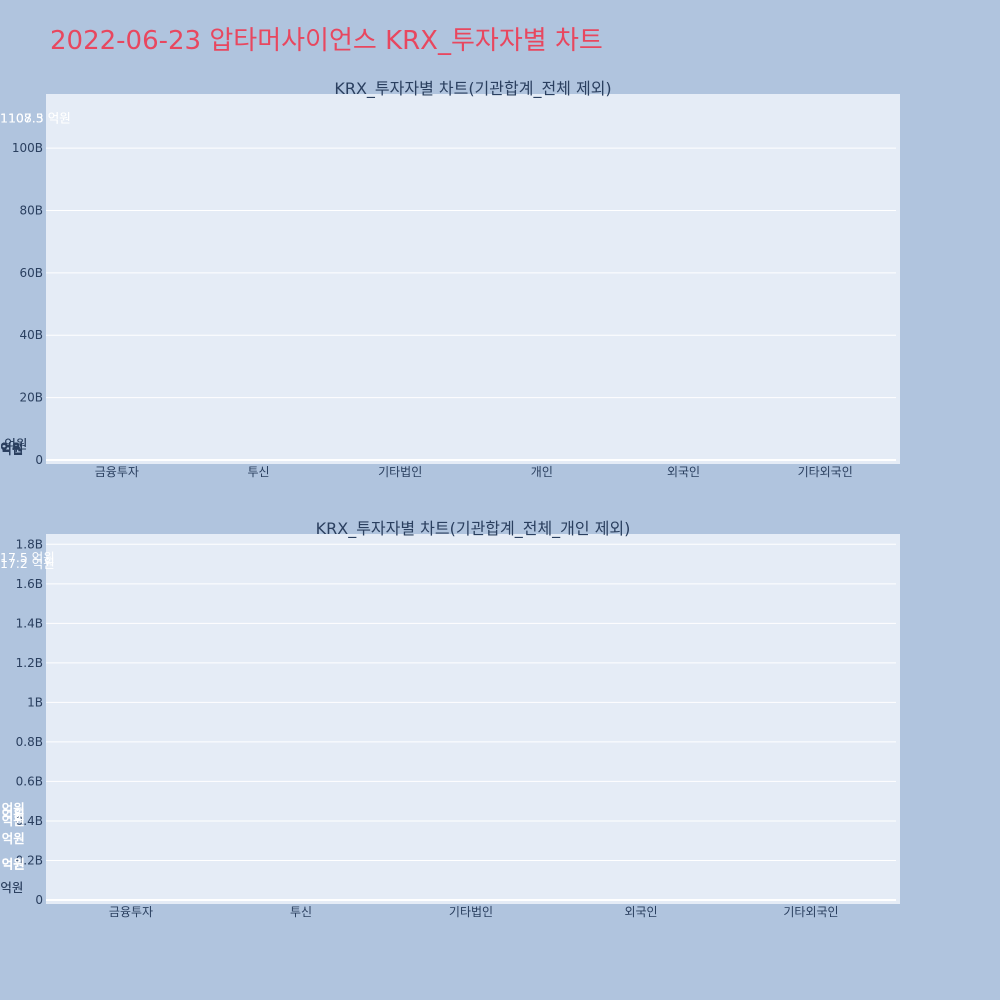 The height and width of the screenshot is (1000, 1000). I want to click on y-tick-label-1-4: 80B, so click(31, 210).